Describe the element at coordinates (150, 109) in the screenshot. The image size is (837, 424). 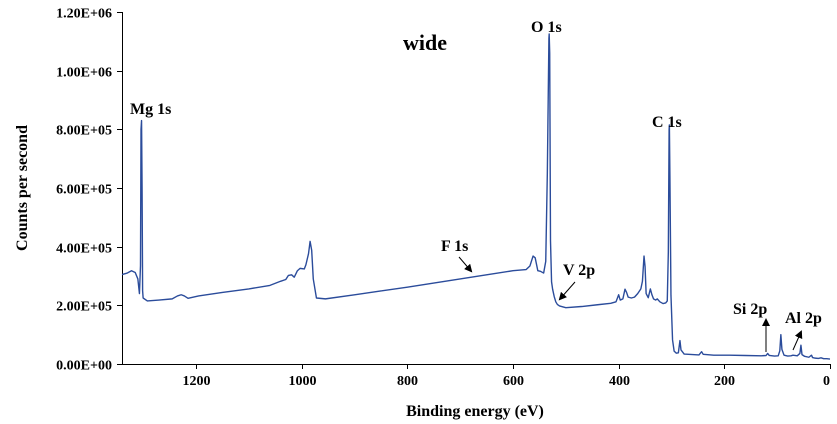
I see `peak-label-mg-1s: Mg 1s` at that location.